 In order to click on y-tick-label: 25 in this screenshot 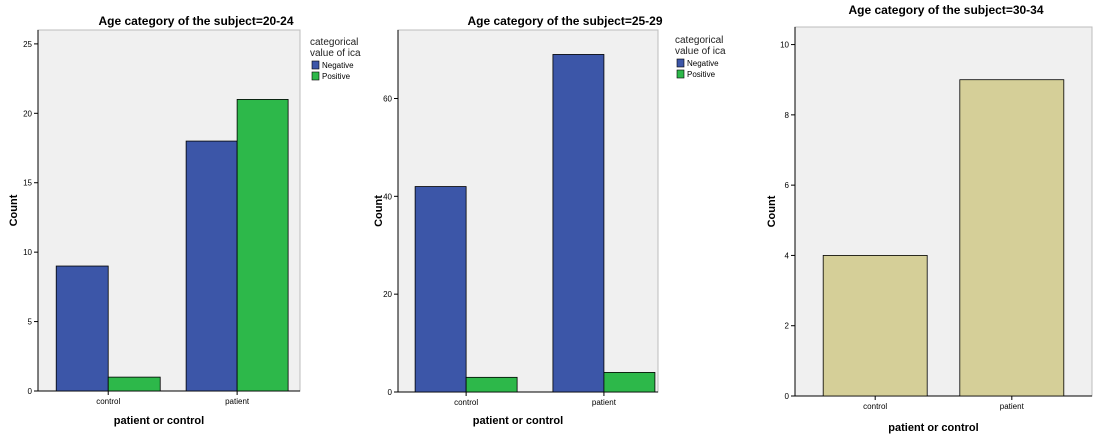, I will do `click(27, 44)`.